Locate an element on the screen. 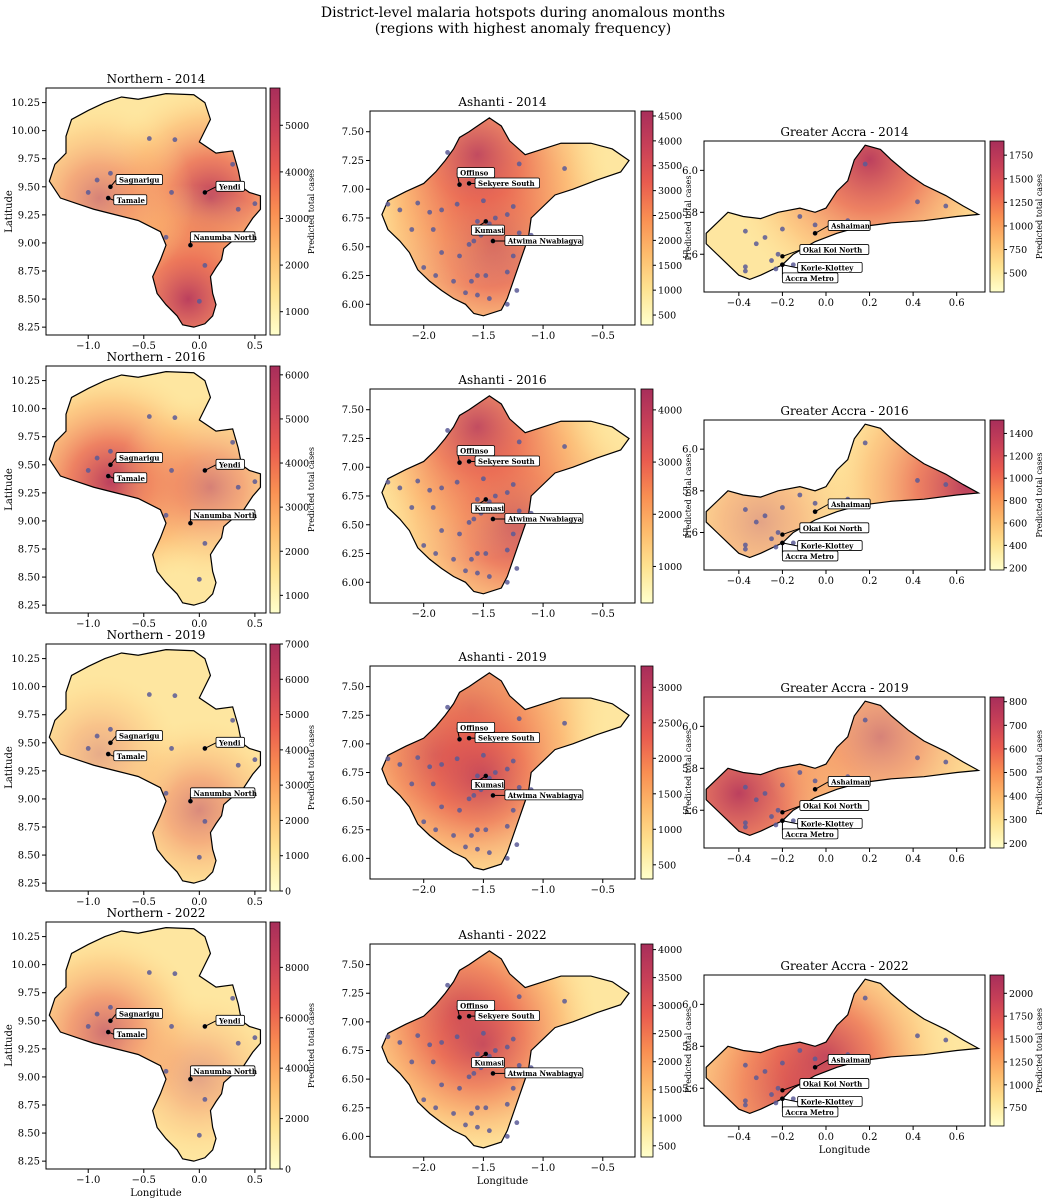 The width and height of the screenshot is (1046, 1203). colorbar-tick-label: 1000 is located at coordinates (297, 596).